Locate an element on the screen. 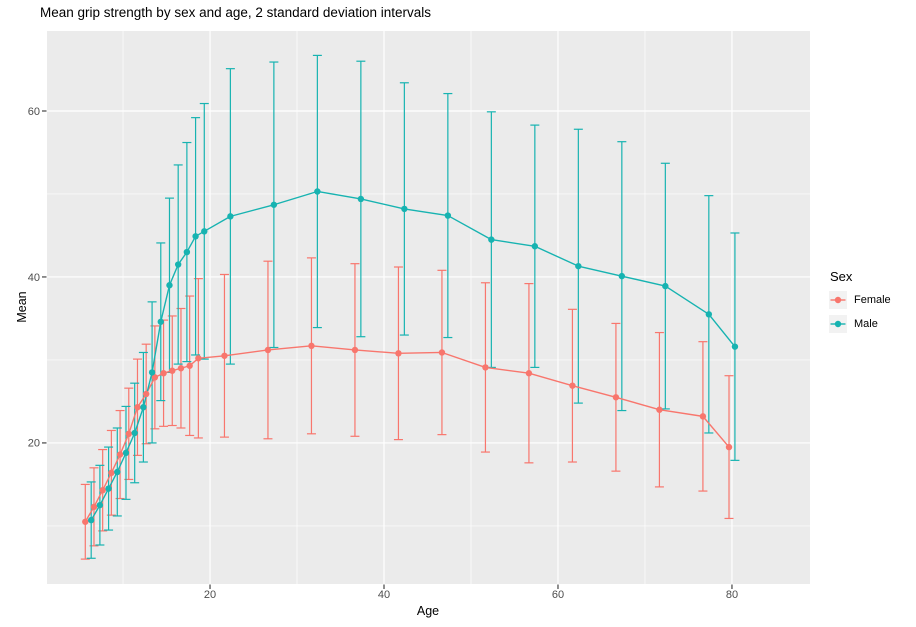 The image size is (916, 627). legend-entries: Female Male is located at coordinates (860, 312).